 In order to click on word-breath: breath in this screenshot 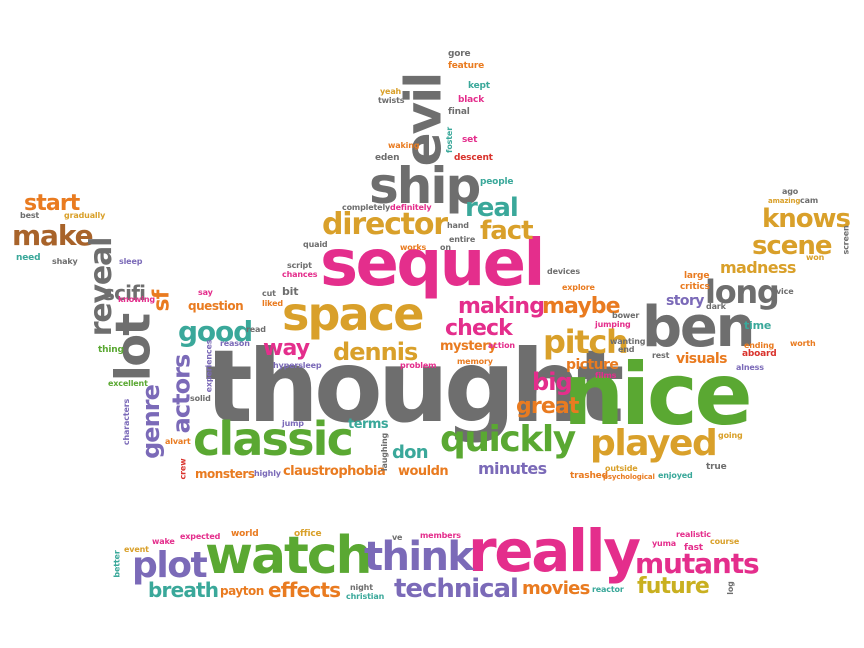, I will do `click(183, 590)`.